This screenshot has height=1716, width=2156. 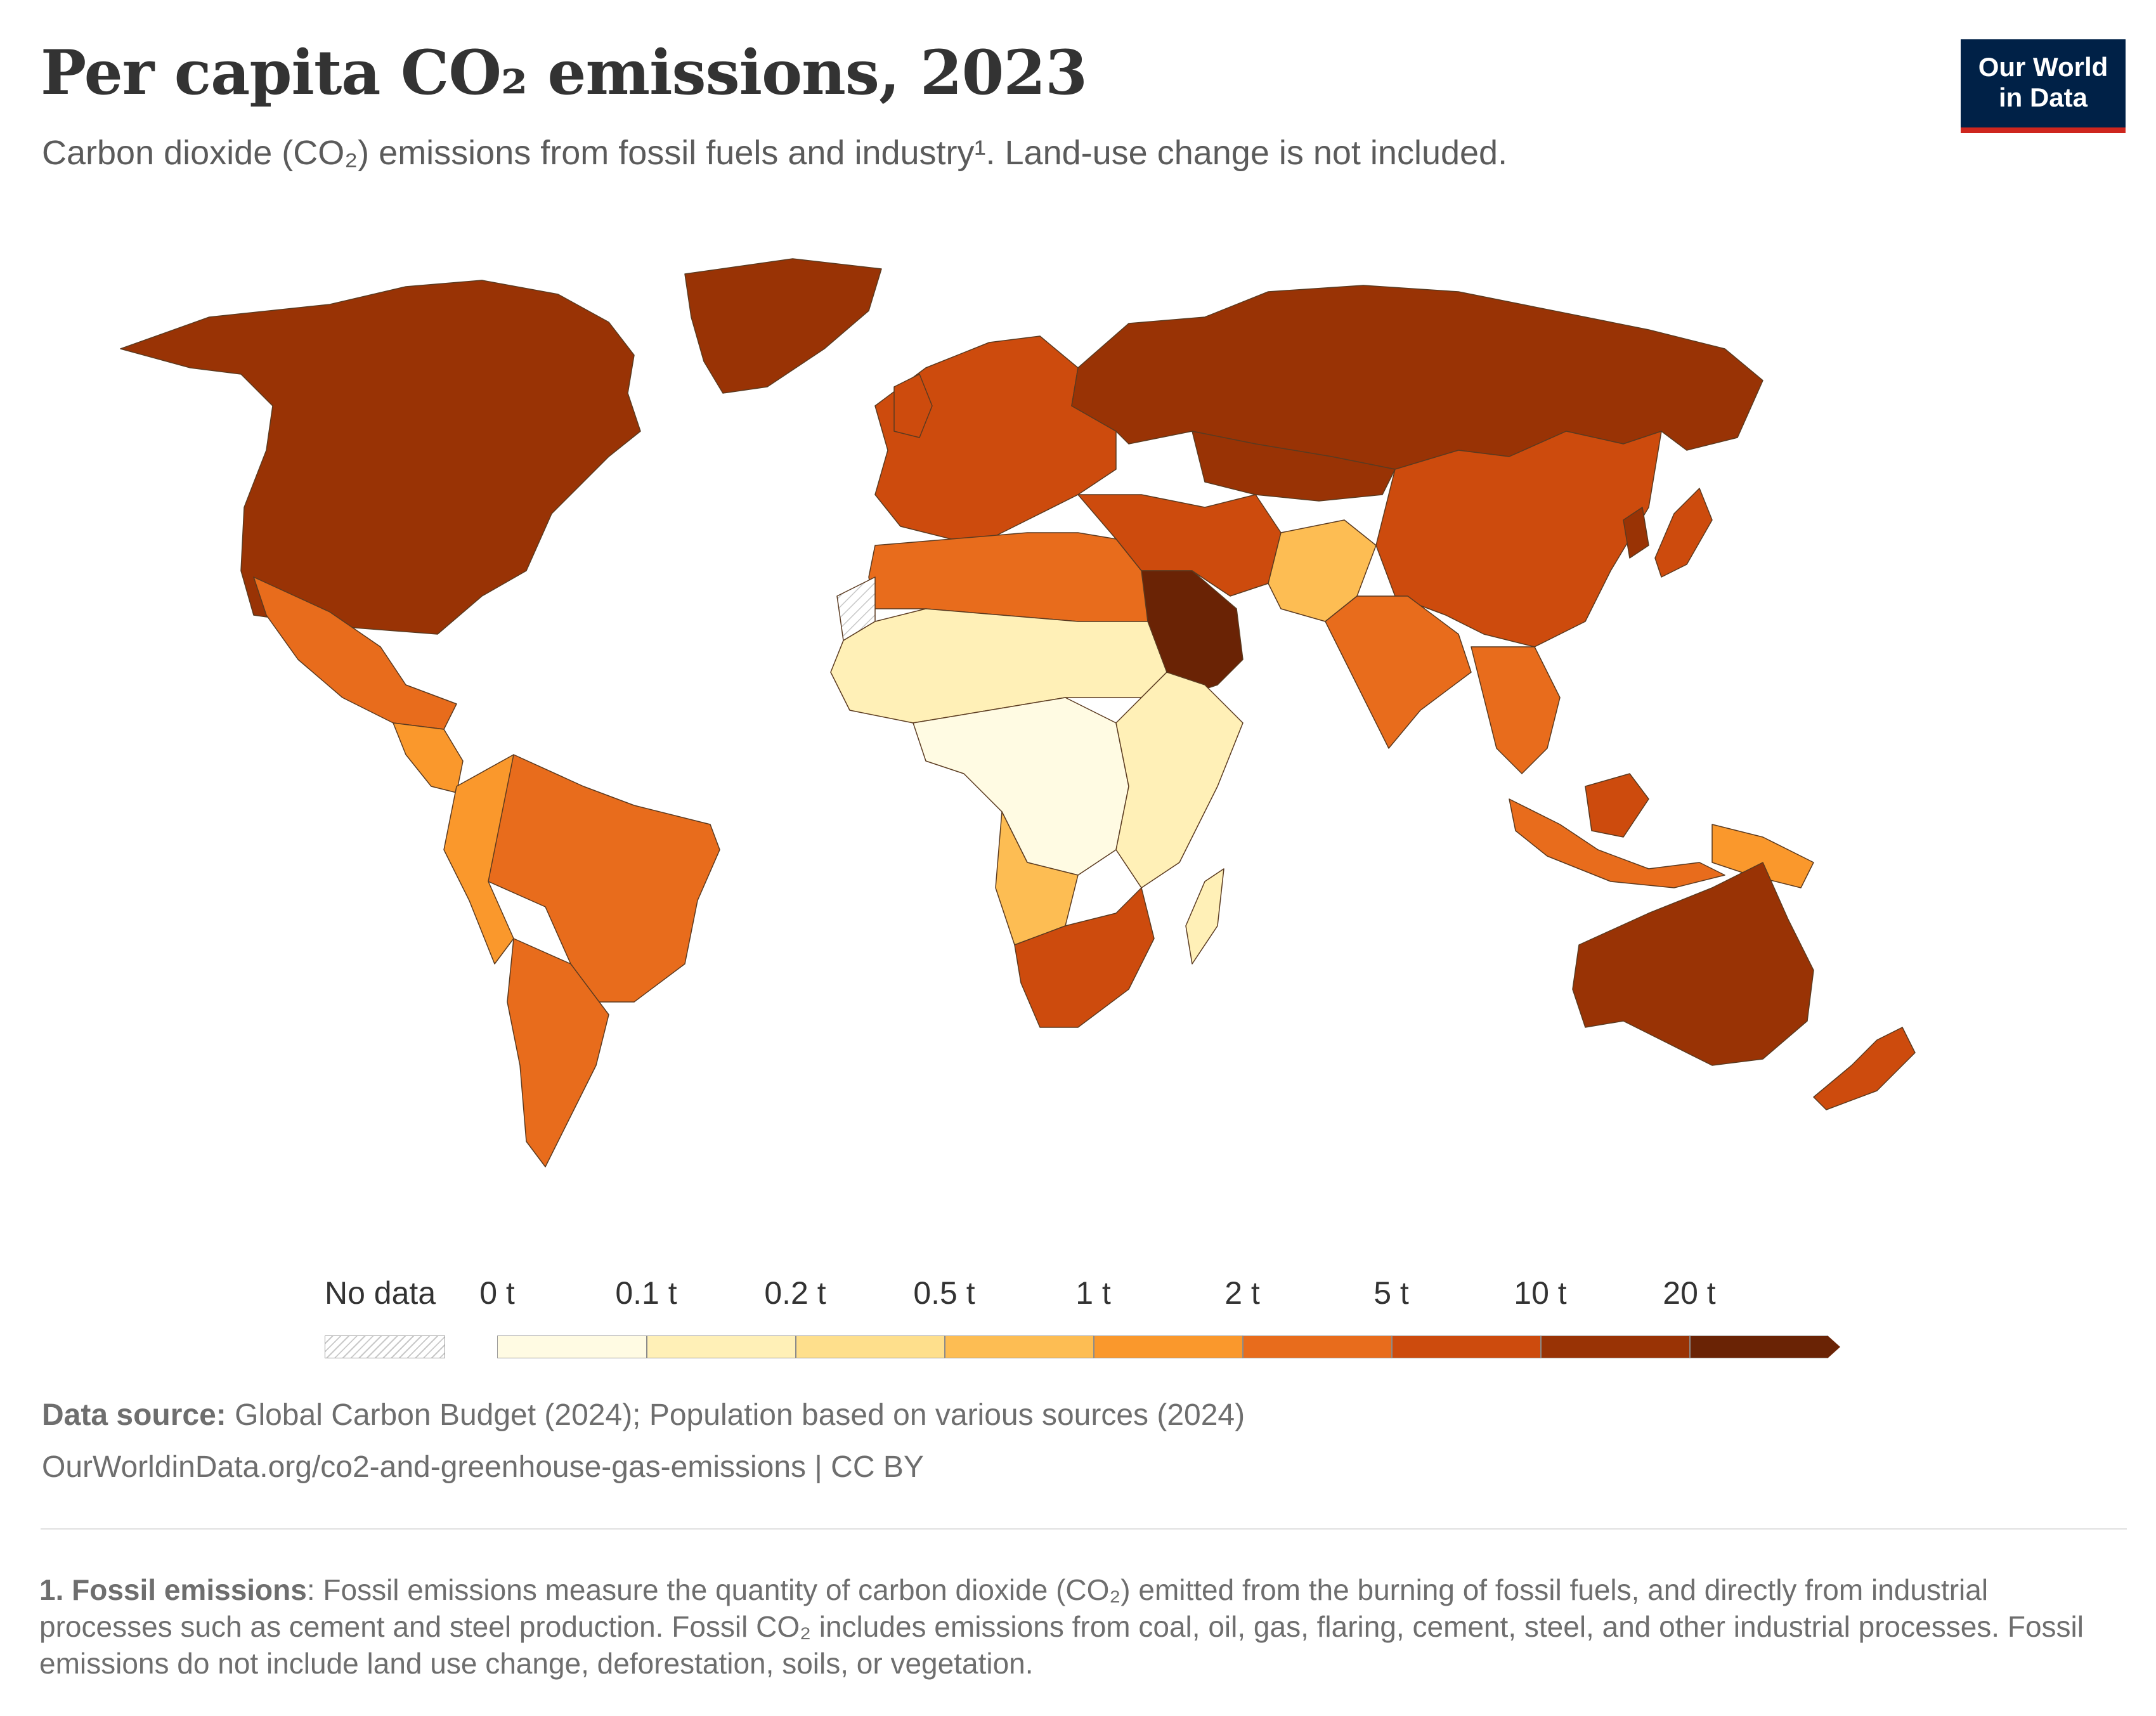 What do you see at coordinates (134, 1415) in the screenshot?
I see `data-source-label: Data source:` at bounding box center [134, 1415].